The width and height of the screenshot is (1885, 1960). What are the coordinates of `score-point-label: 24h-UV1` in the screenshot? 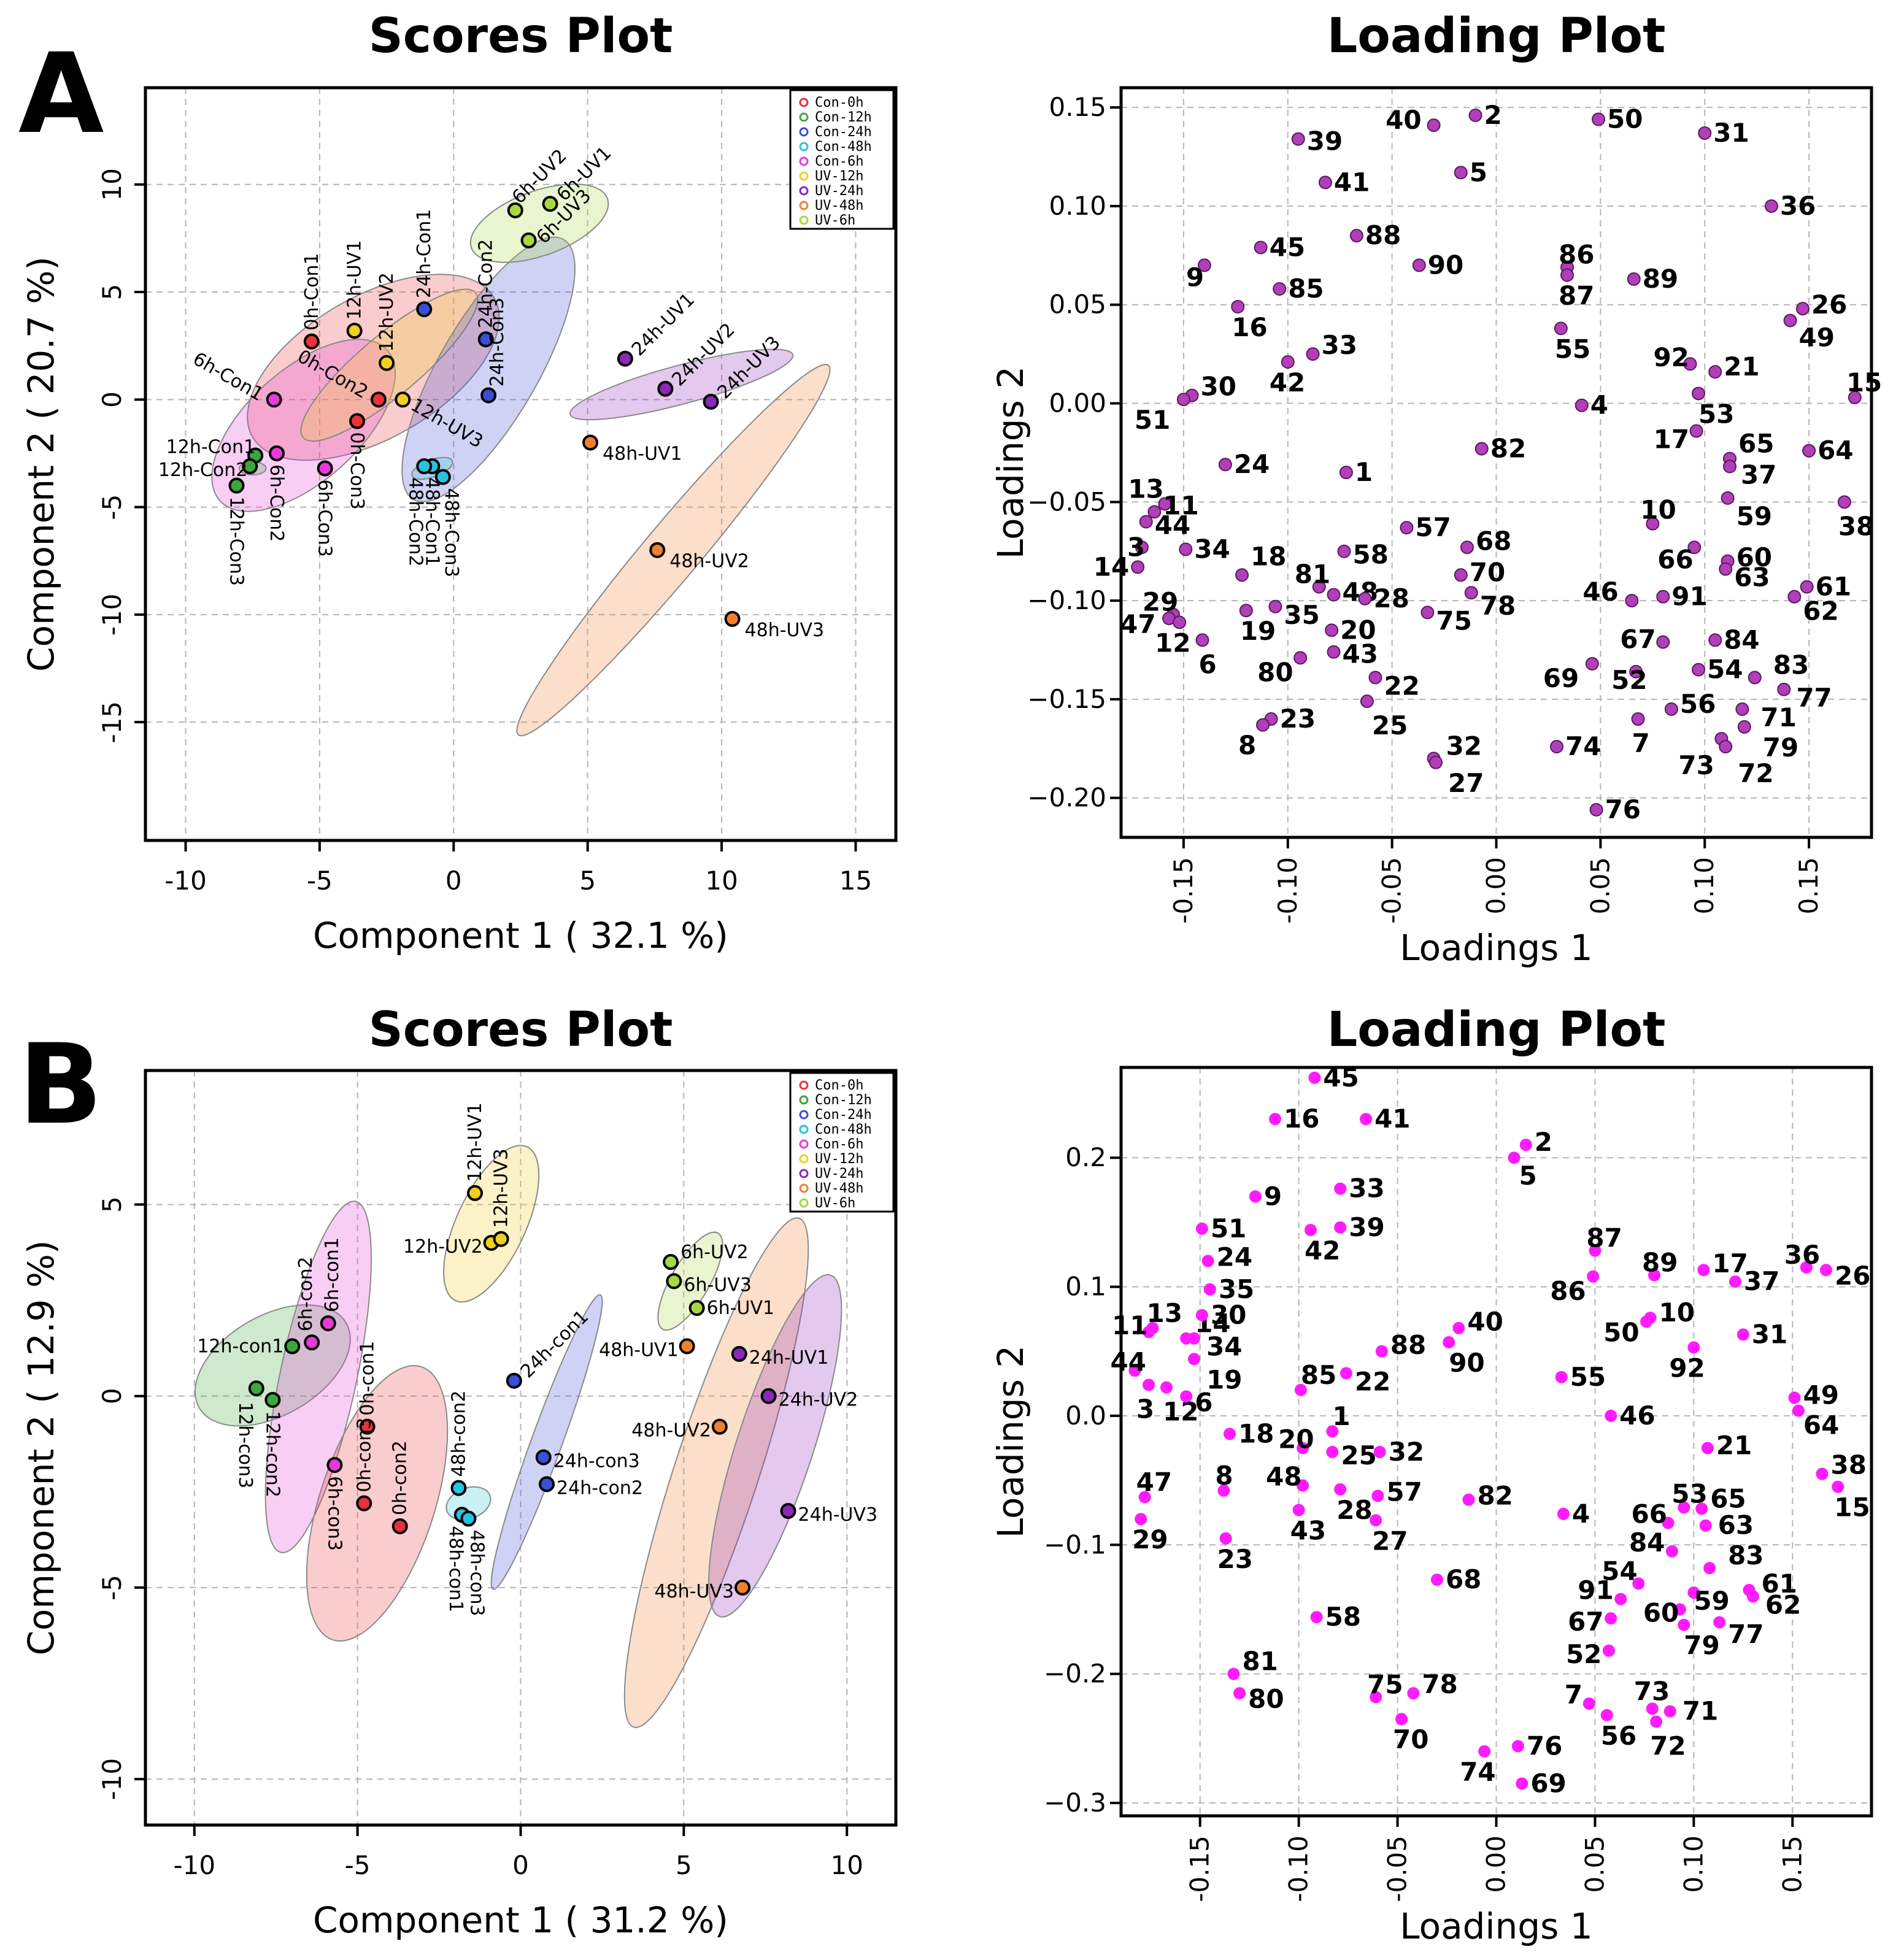 It's located at (789, 1358).